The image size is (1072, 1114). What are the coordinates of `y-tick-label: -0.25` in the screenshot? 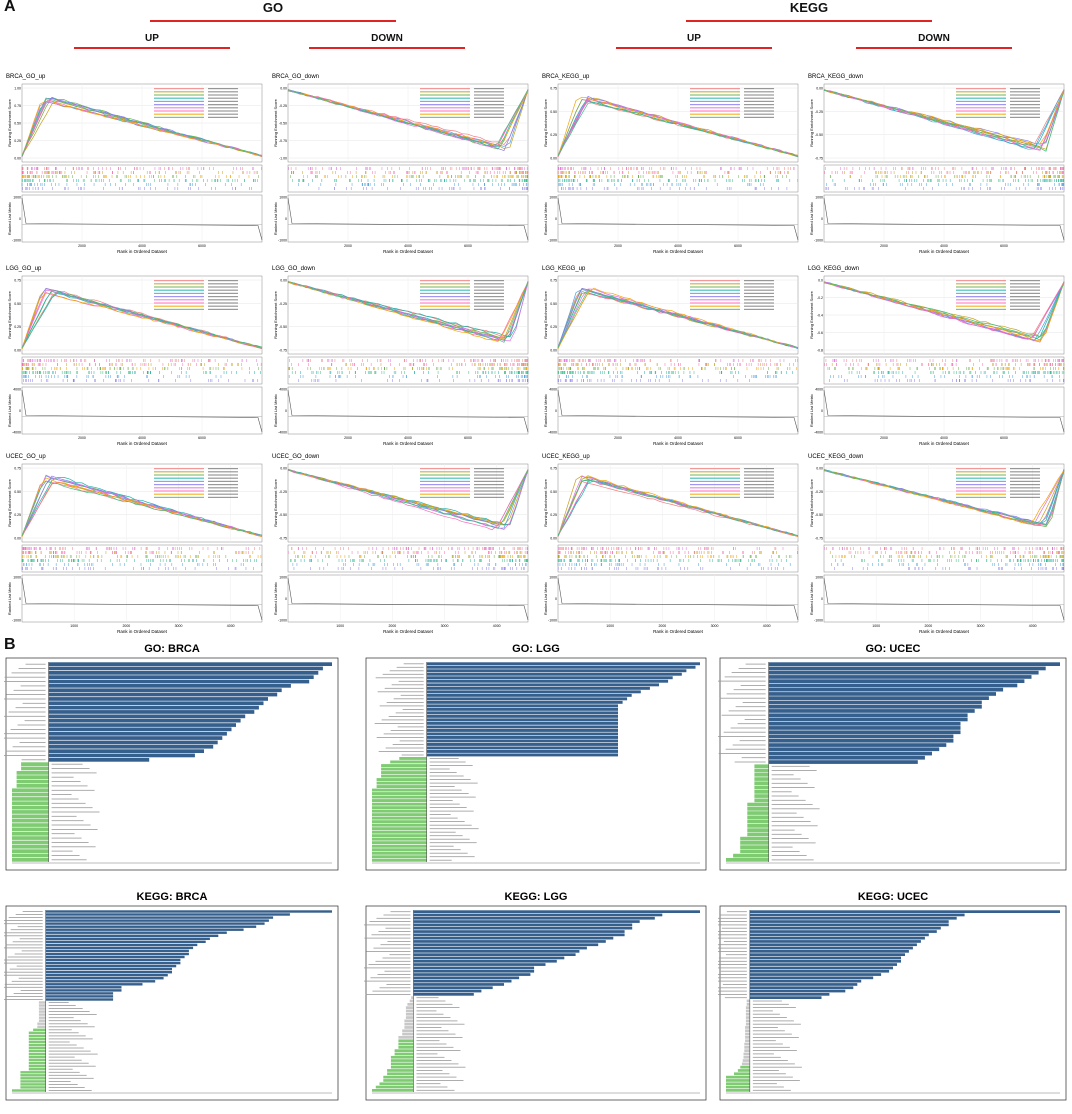 It's located at (819, 112).